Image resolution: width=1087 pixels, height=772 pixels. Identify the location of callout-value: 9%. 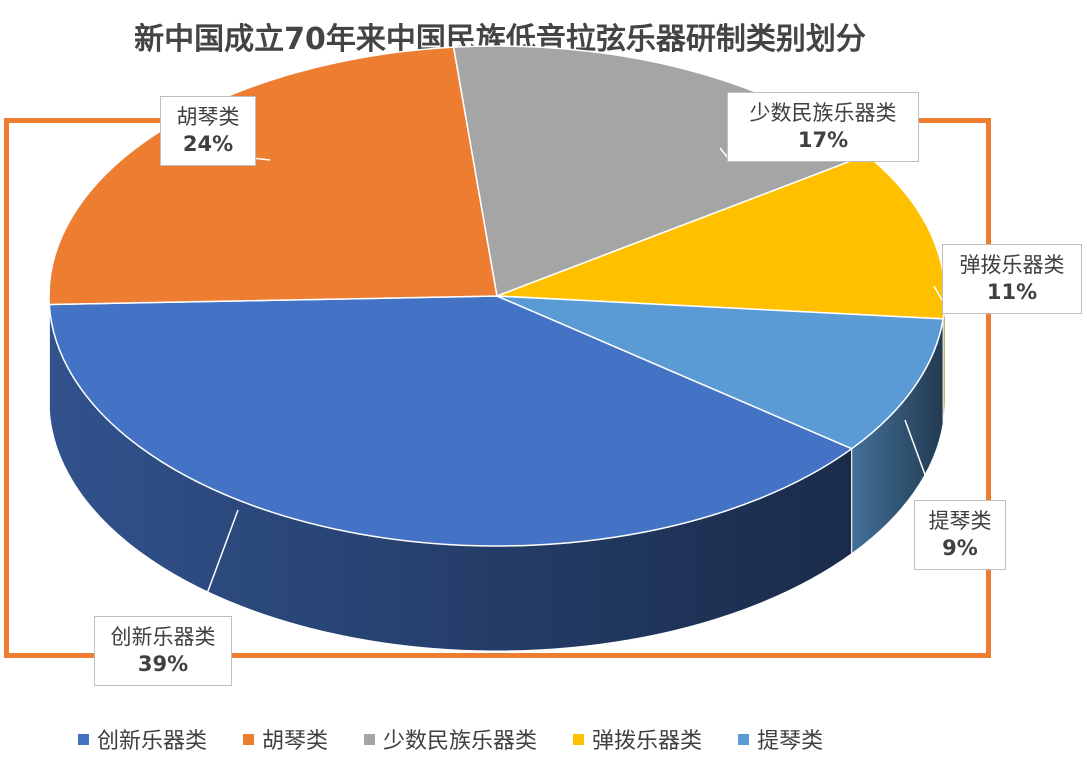
(960, 548).